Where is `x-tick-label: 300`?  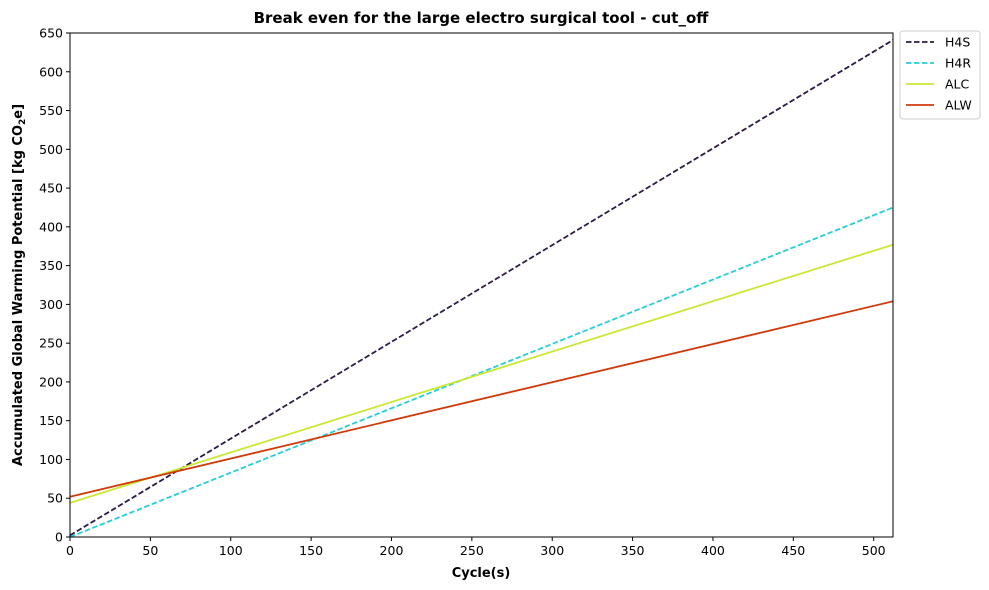 x-tick-label: 300 is located at coordinates (552, 550).